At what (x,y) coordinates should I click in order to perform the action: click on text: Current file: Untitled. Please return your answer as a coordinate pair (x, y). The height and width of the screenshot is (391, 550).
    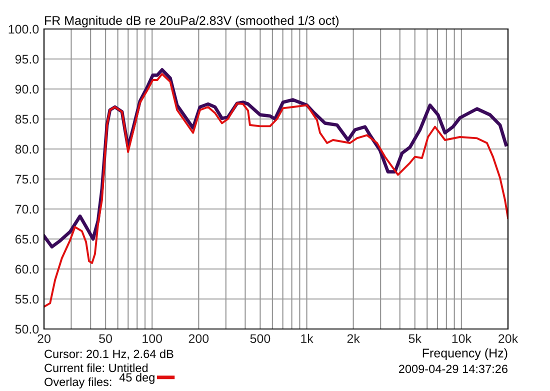
    Looking at the image, I should click on (96, 367).